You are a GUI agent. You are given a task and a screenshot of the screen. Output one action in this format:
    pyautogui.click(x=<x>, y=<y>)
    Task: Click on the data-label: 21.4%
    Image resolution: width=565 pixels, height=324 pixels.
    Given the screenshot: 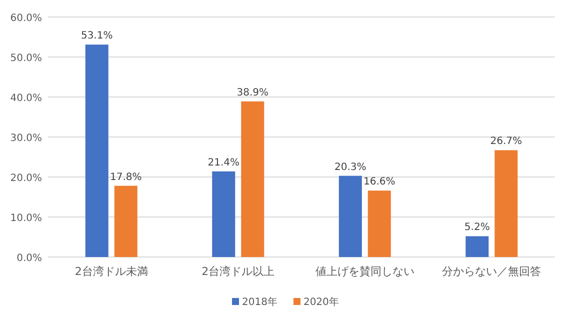 What is the action you would take?
    pyautogui.click(x=224, y=162)
    